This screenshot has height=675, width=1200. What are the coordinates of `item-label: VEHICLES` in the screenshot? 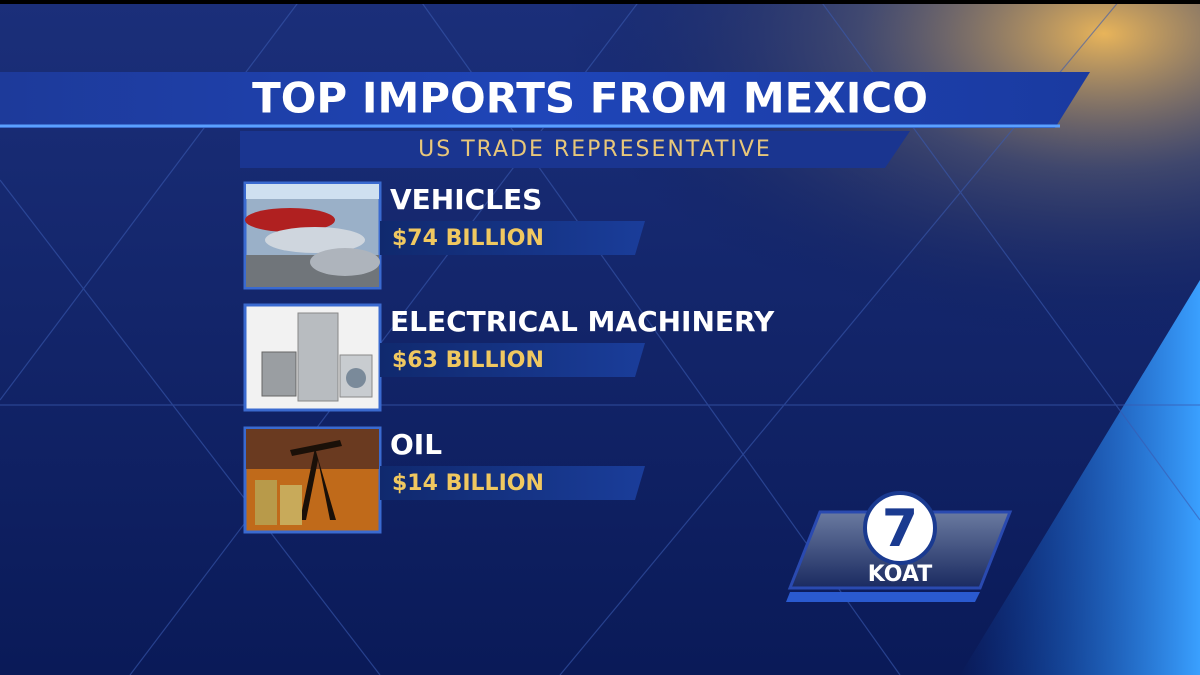 It's located at (466, 199).